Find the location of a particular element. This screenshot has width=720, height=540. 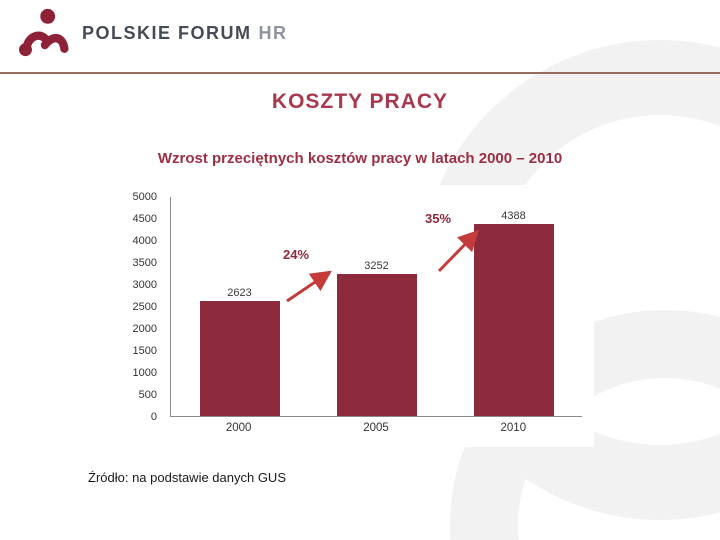

y-axis-tick: 2500 is located at coordinates (144, 307).